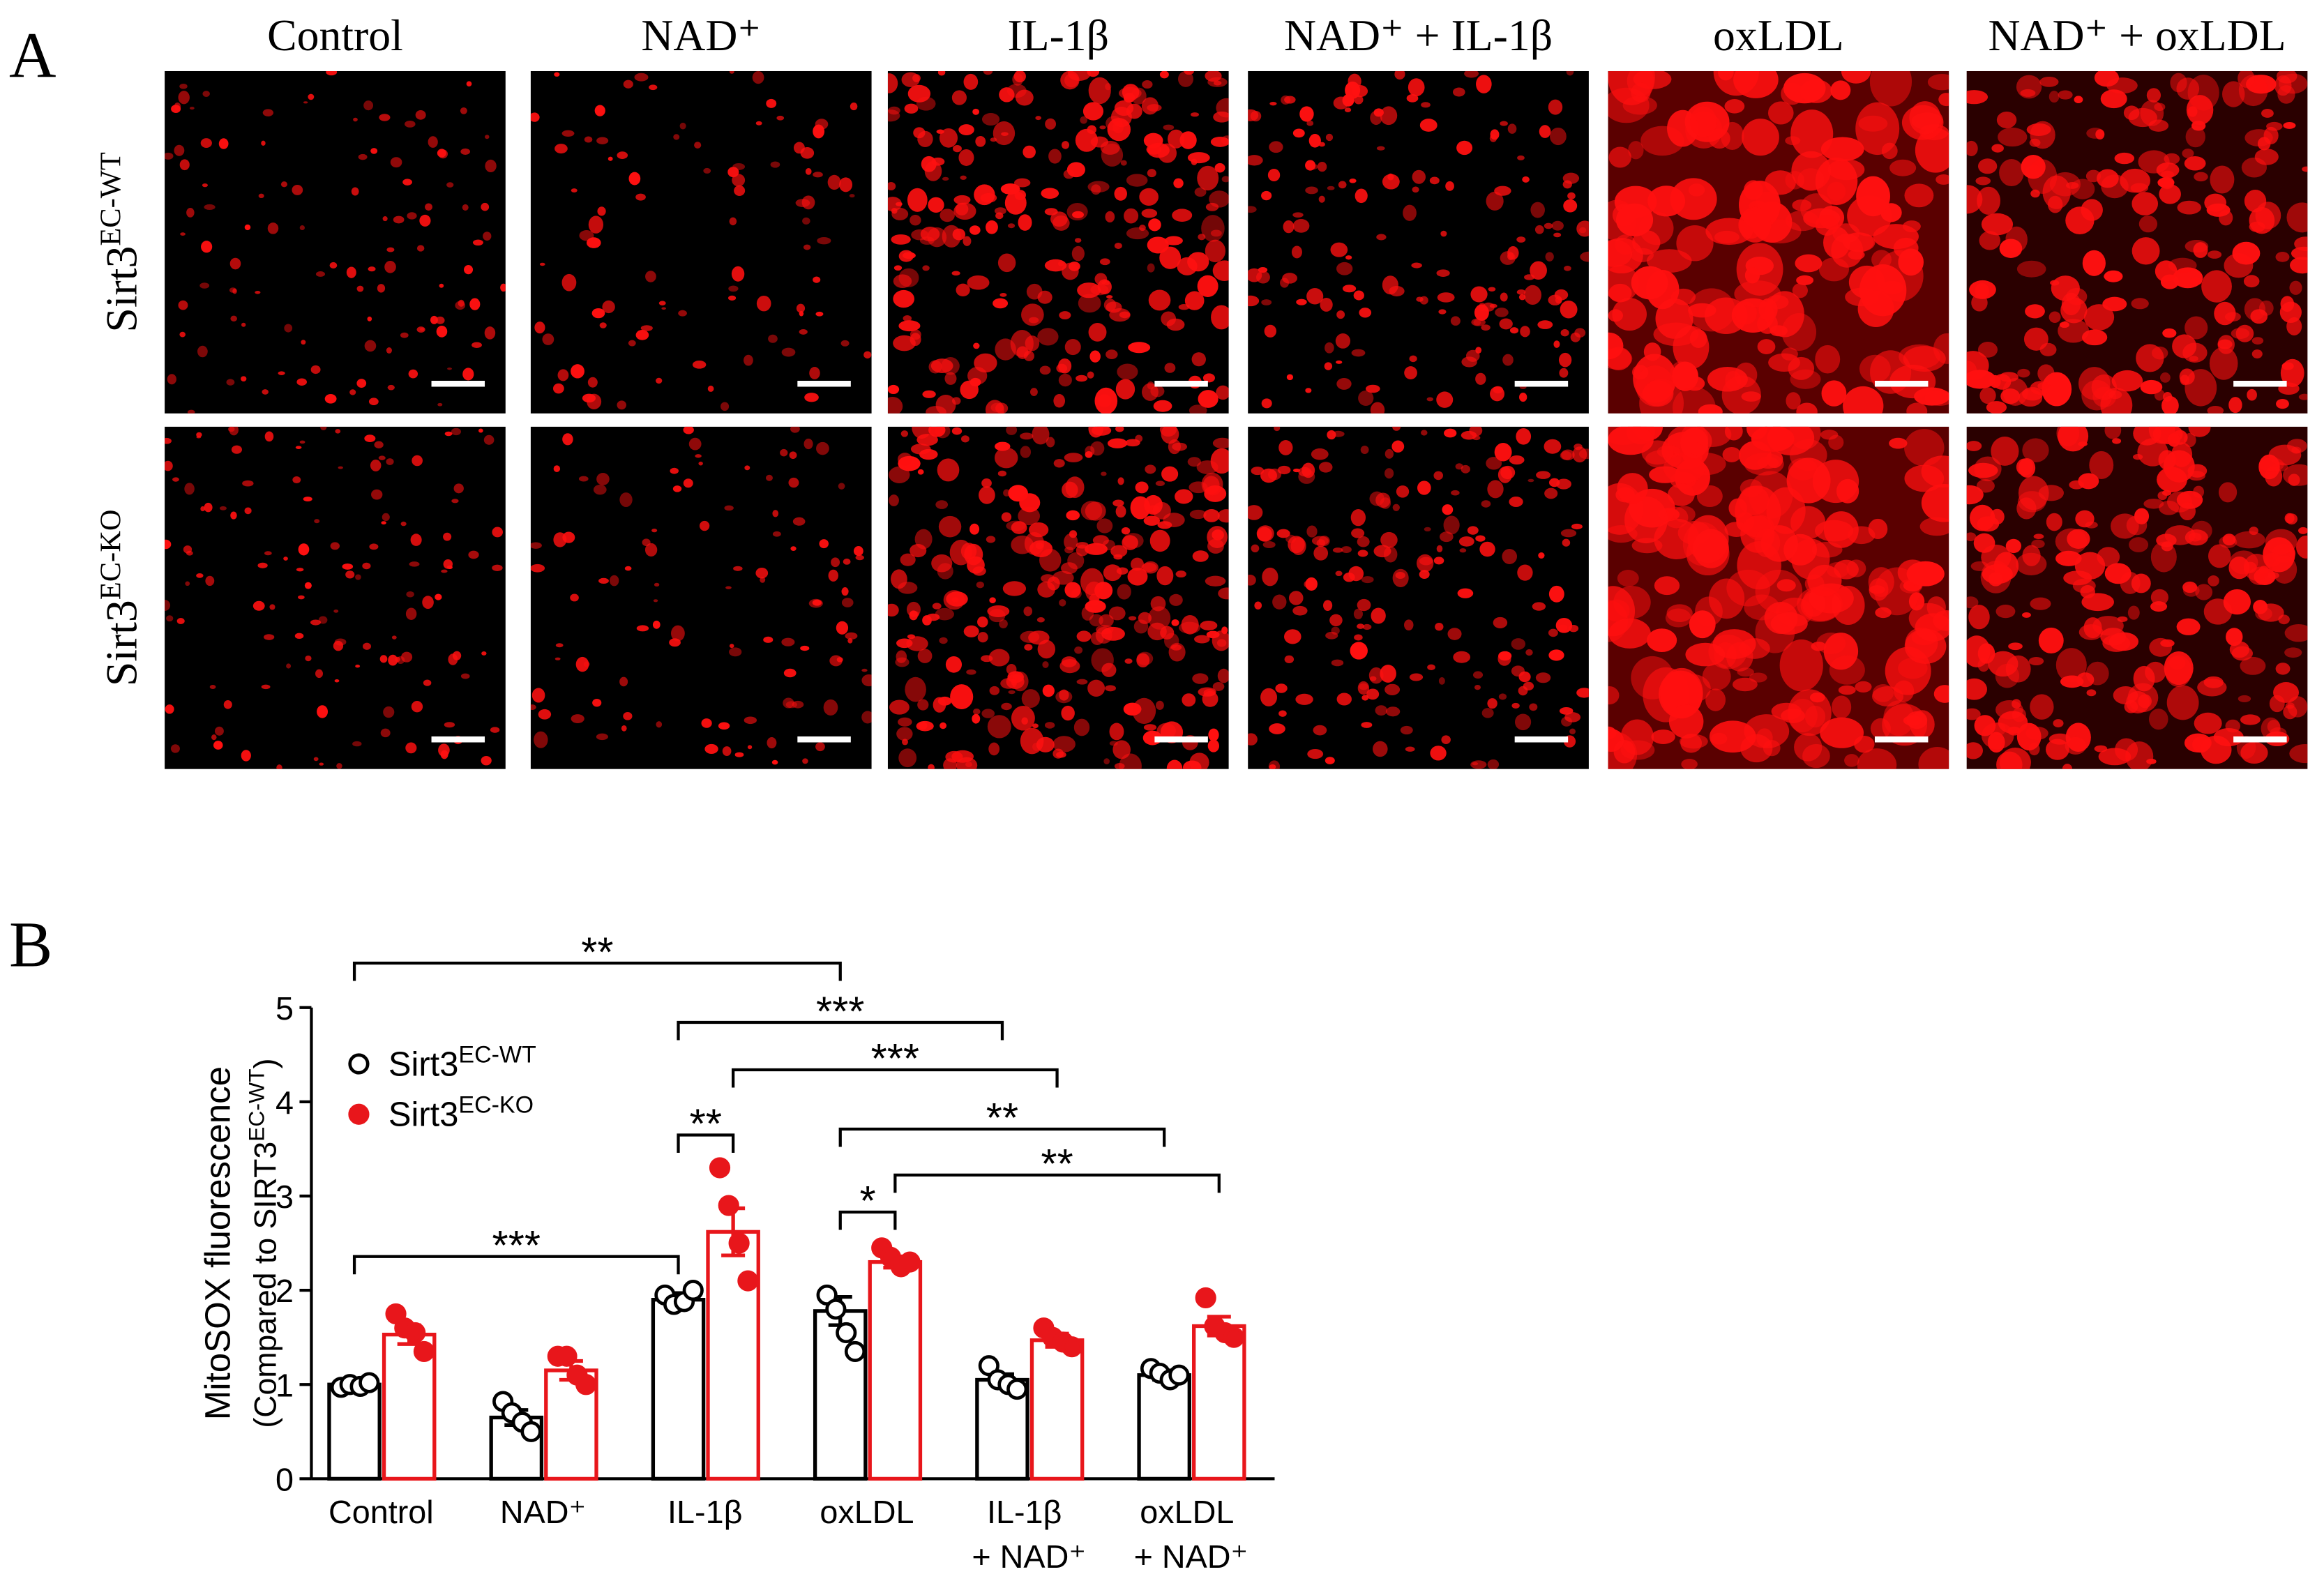 This screenshot has width=2324, height=1581. What do you see at coordinates (867, 1512) in the screenshot?
I see `x-tick-label: oxLDL` at bounding box center [867, 1512].